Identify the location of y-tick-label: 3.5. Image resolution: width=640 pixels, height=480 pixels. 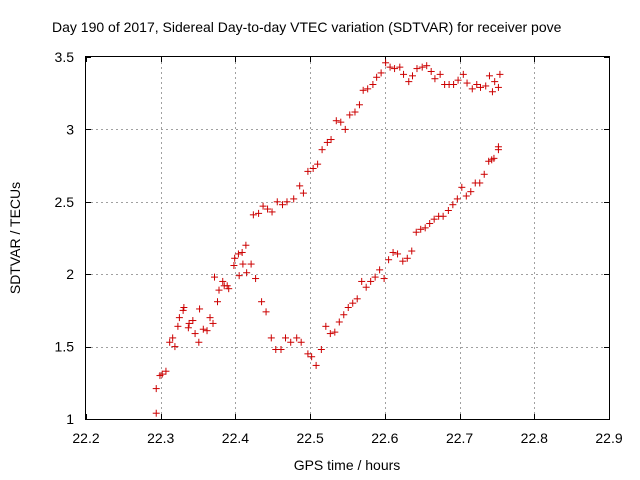
(65, 57).